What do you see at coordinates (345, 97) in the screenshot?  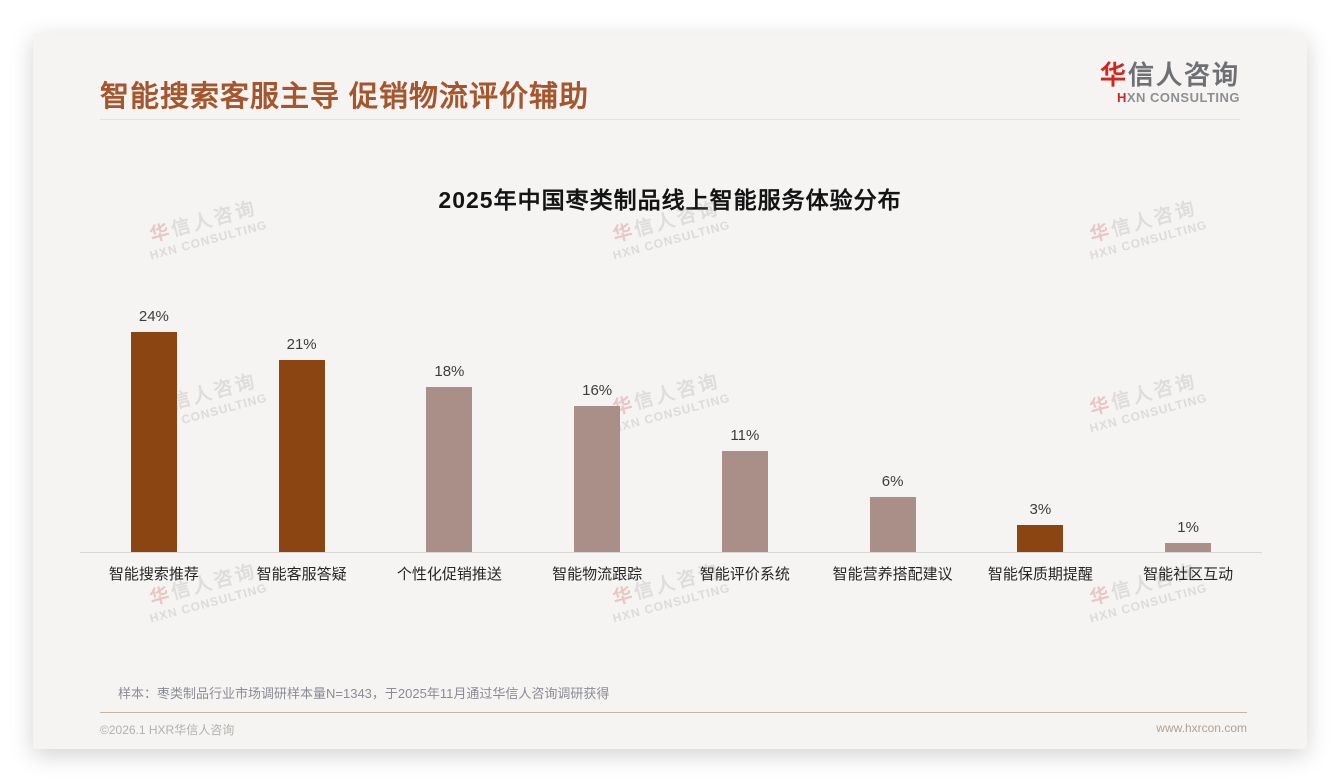 I see `page-title: 智能搜索客服主导 促销物流评价辅助` at bounding box center [345, 97].